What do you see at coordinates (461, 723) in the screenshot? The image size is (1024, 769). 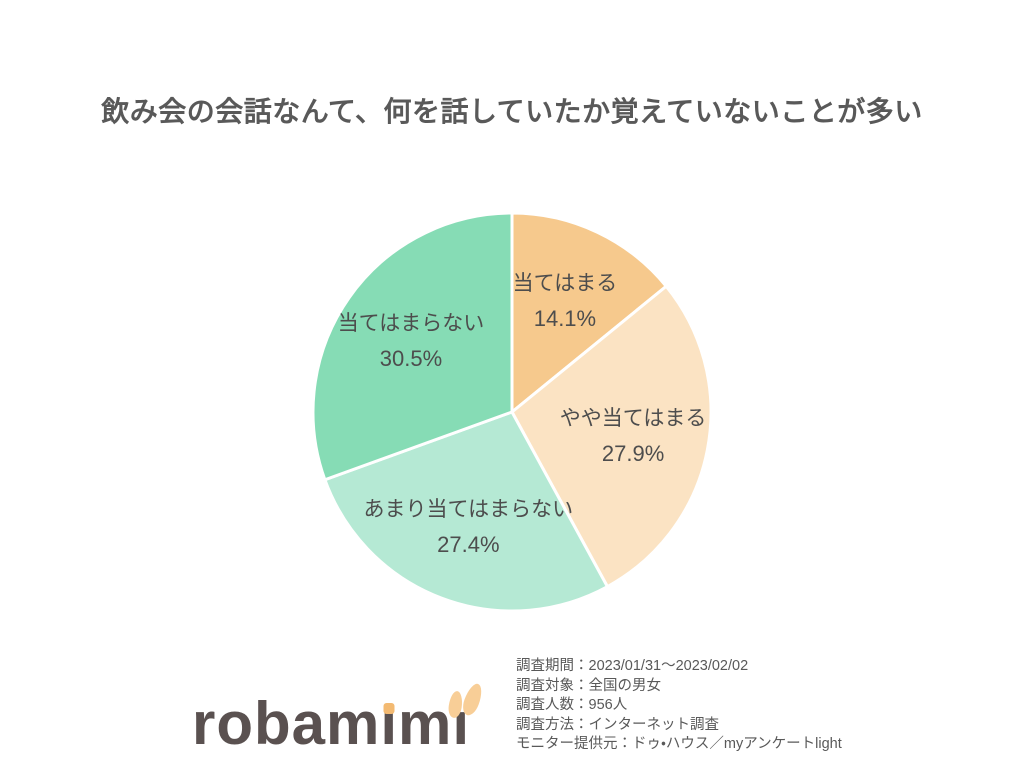 I see `logo-letter-i-donkey-ears-icon: ı` at bounding box center [461, 723].